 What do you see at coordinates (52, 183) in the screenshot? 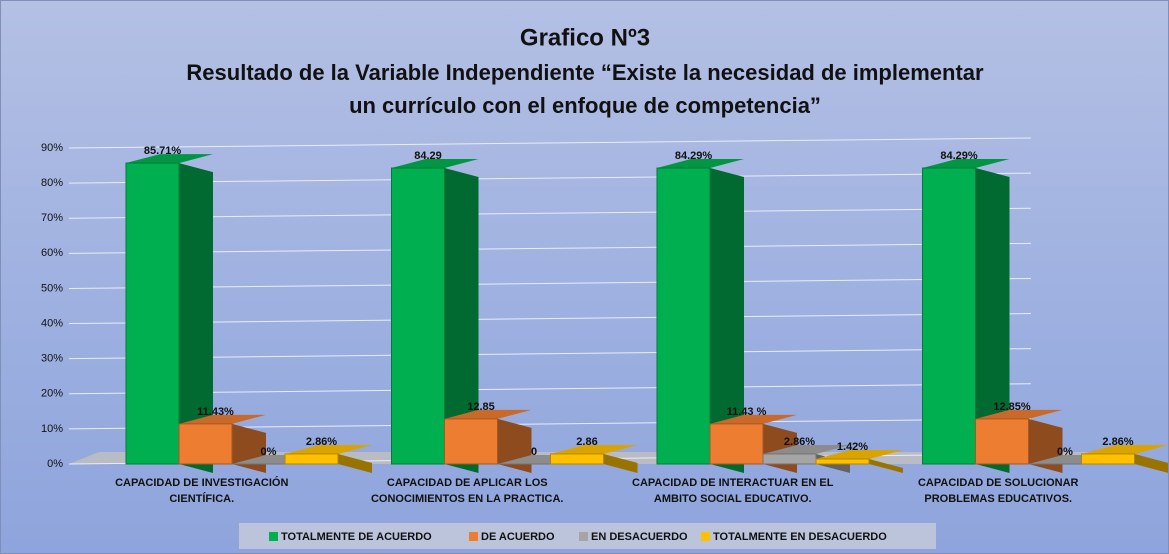
I see `y-tick-label: 80%` at bounding box center [52, 183].